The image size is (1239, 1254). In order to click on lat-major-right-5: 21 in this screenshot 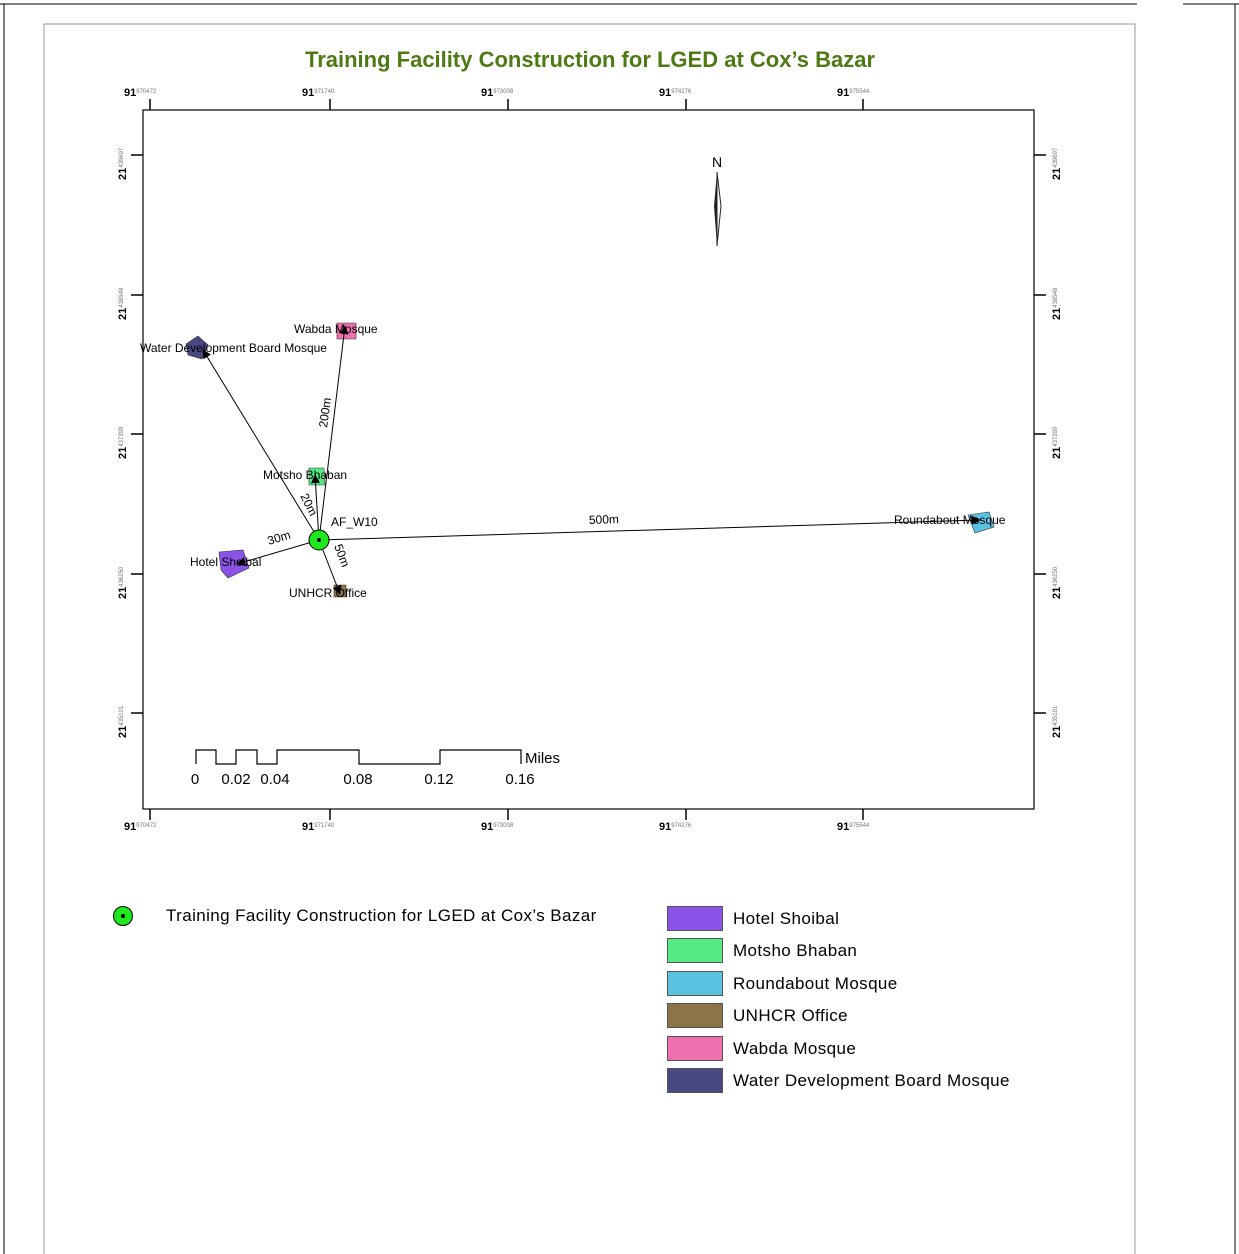, I will do `click(1057, 732)`.